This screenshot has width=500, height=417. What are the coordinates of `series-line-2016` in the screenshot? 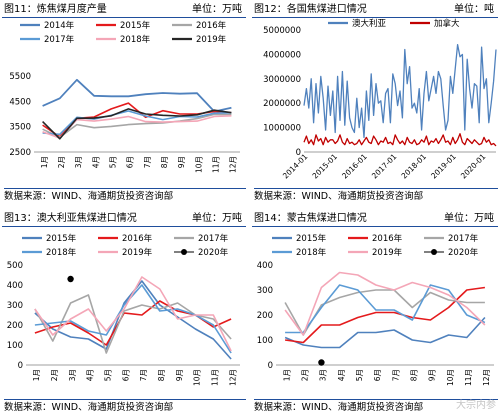 It's located at (137, 126).